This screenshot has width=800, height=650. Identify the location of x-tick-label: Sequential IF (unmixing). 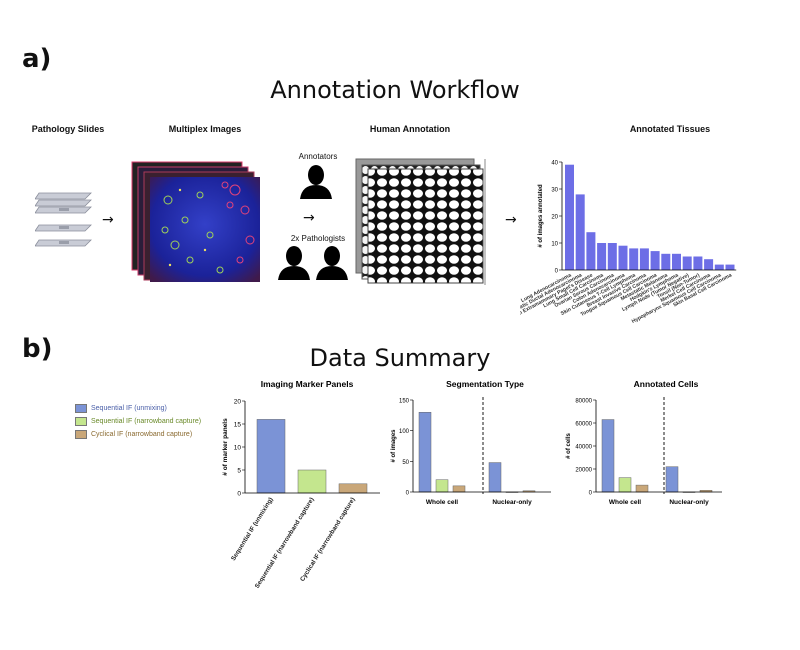
(252, 529).